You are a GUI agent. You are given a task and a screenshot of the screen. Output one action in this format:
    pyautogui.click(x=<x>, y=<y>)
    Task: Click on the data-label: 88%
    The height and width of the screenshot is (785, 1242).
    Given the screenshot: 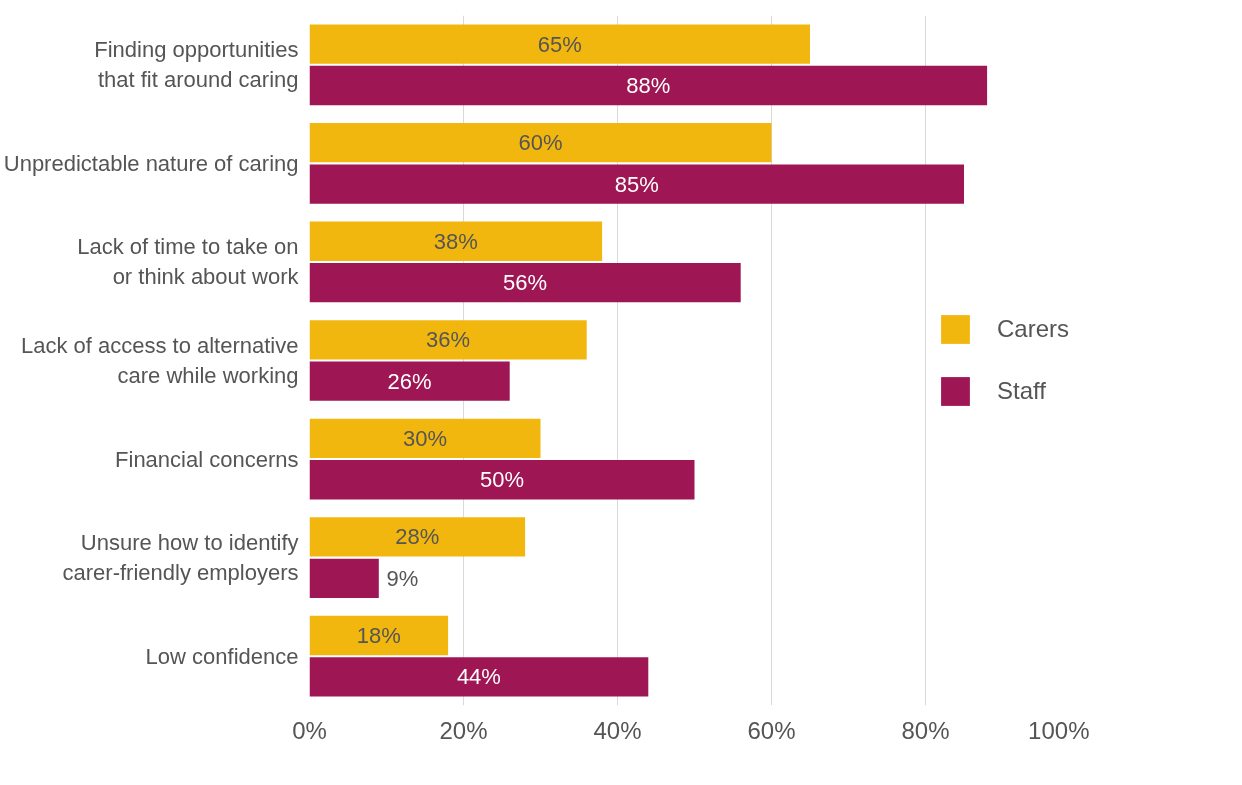 What is the action you would take?
    pyautogui.click(x=648, y=85)
    